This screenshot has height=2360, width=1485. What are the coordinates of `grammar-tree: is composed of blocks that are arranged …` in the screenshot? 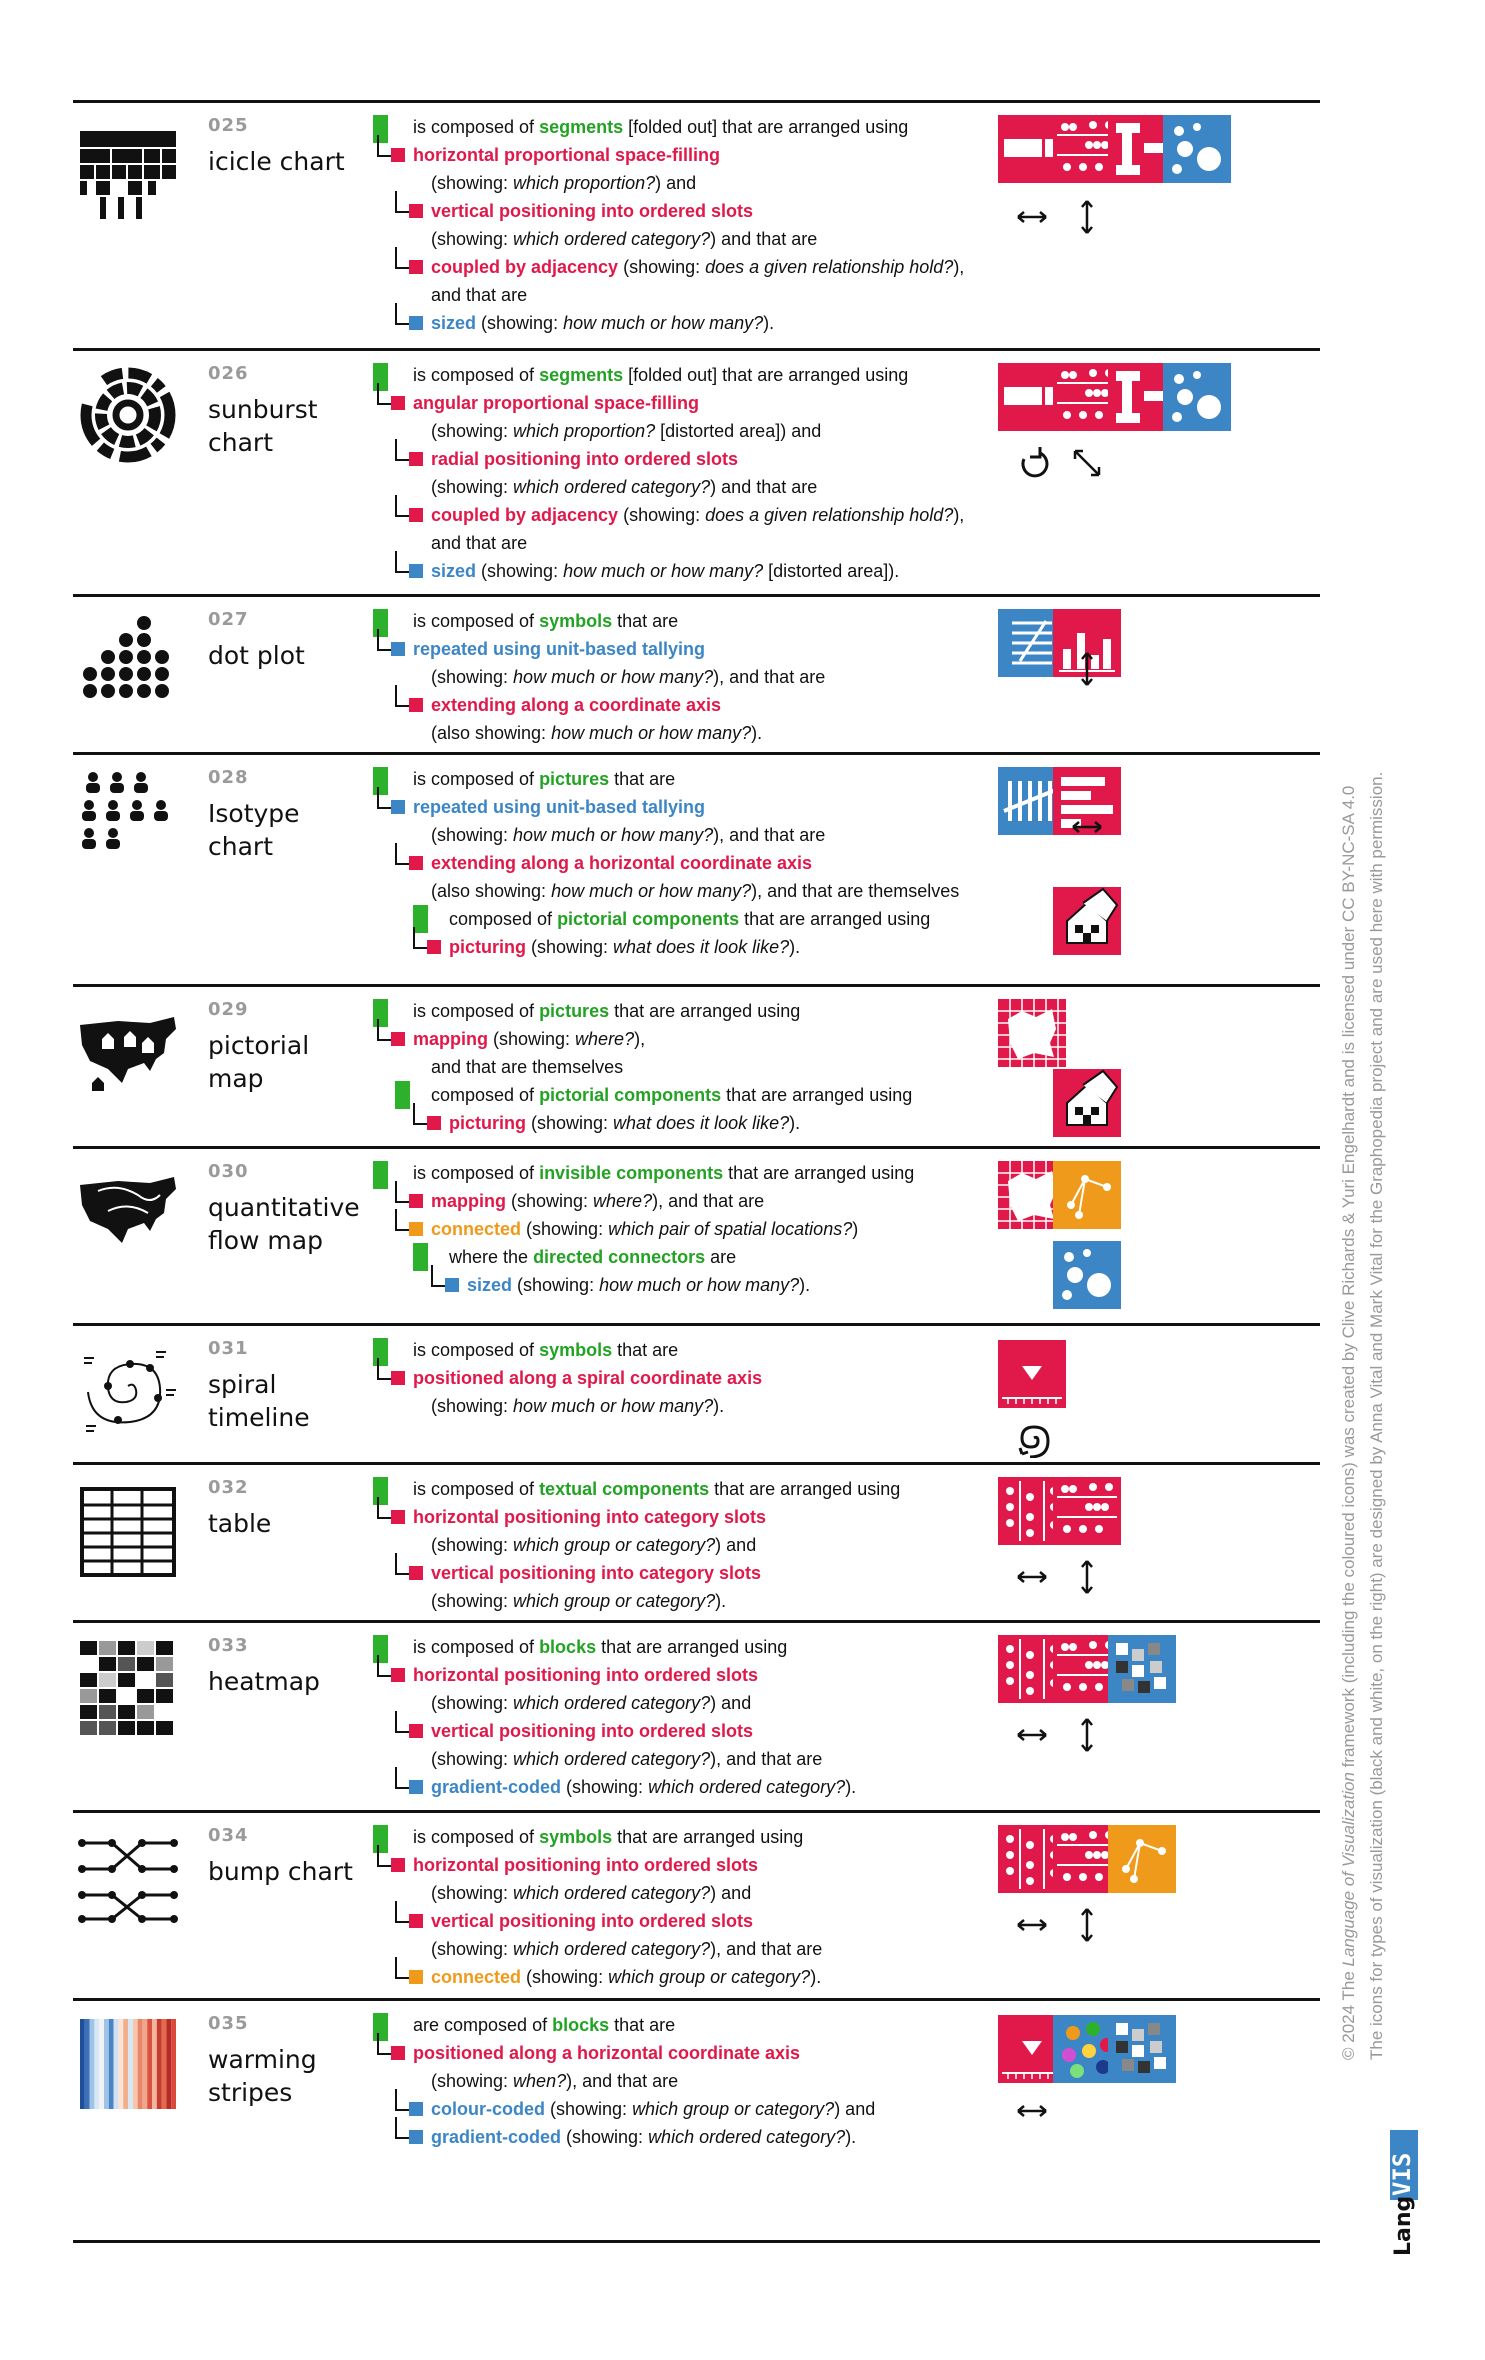 It's located at (723, 1716).